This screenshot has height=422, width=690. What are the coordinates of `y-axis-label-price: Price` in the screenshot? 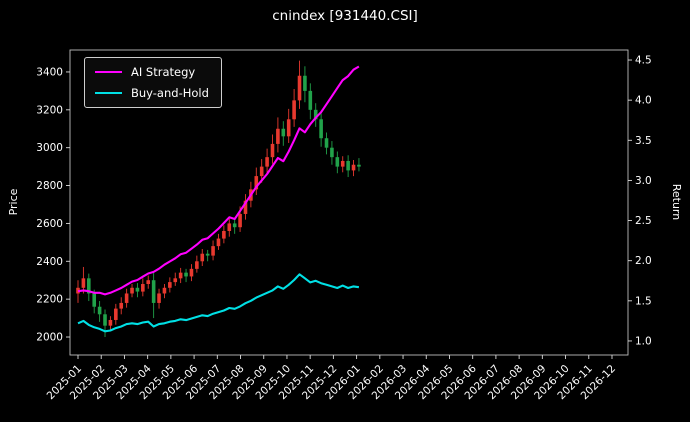 It's located at (13, 202).